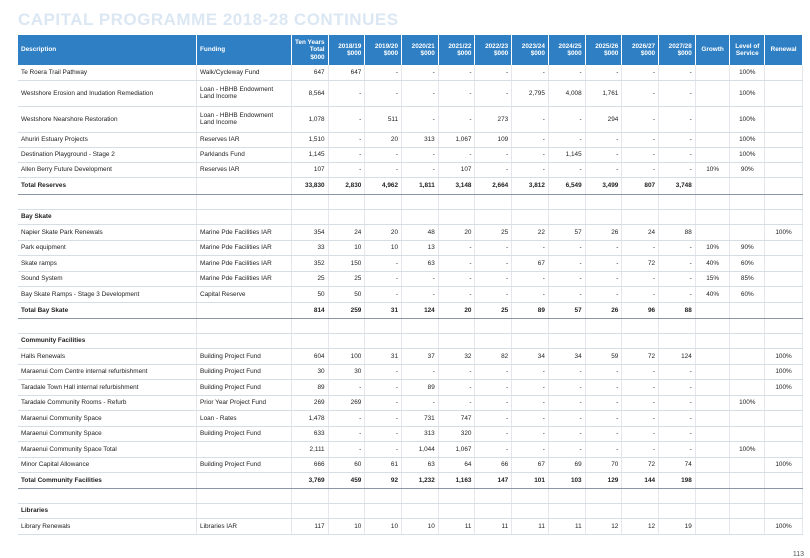  I want to click on cell-description: Total Bay Skate, so click(108, 310).